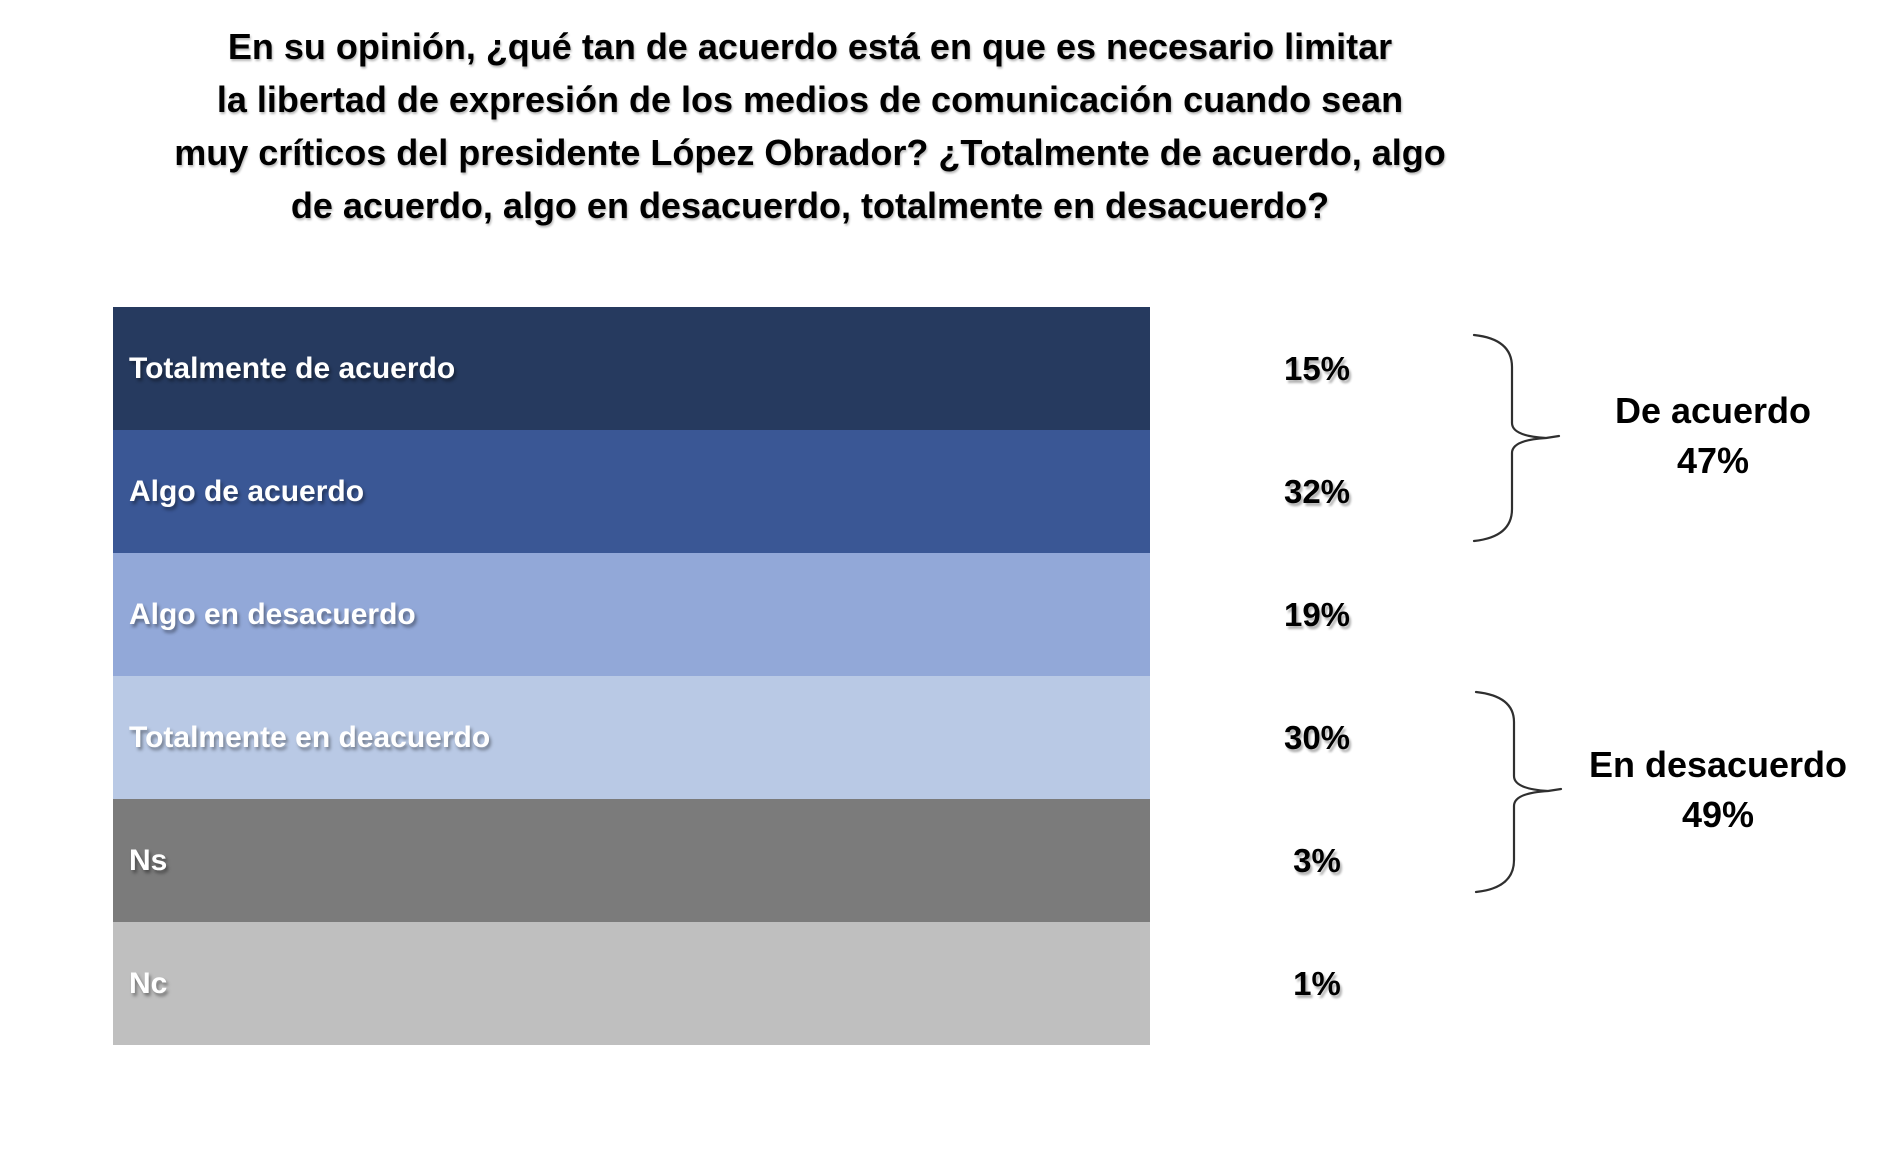  Describe the element at coordinates (272, 614) in the screenshot. I see `bar-label-algo-en-desacuerdo: Algo en desacuerdo` at that location.